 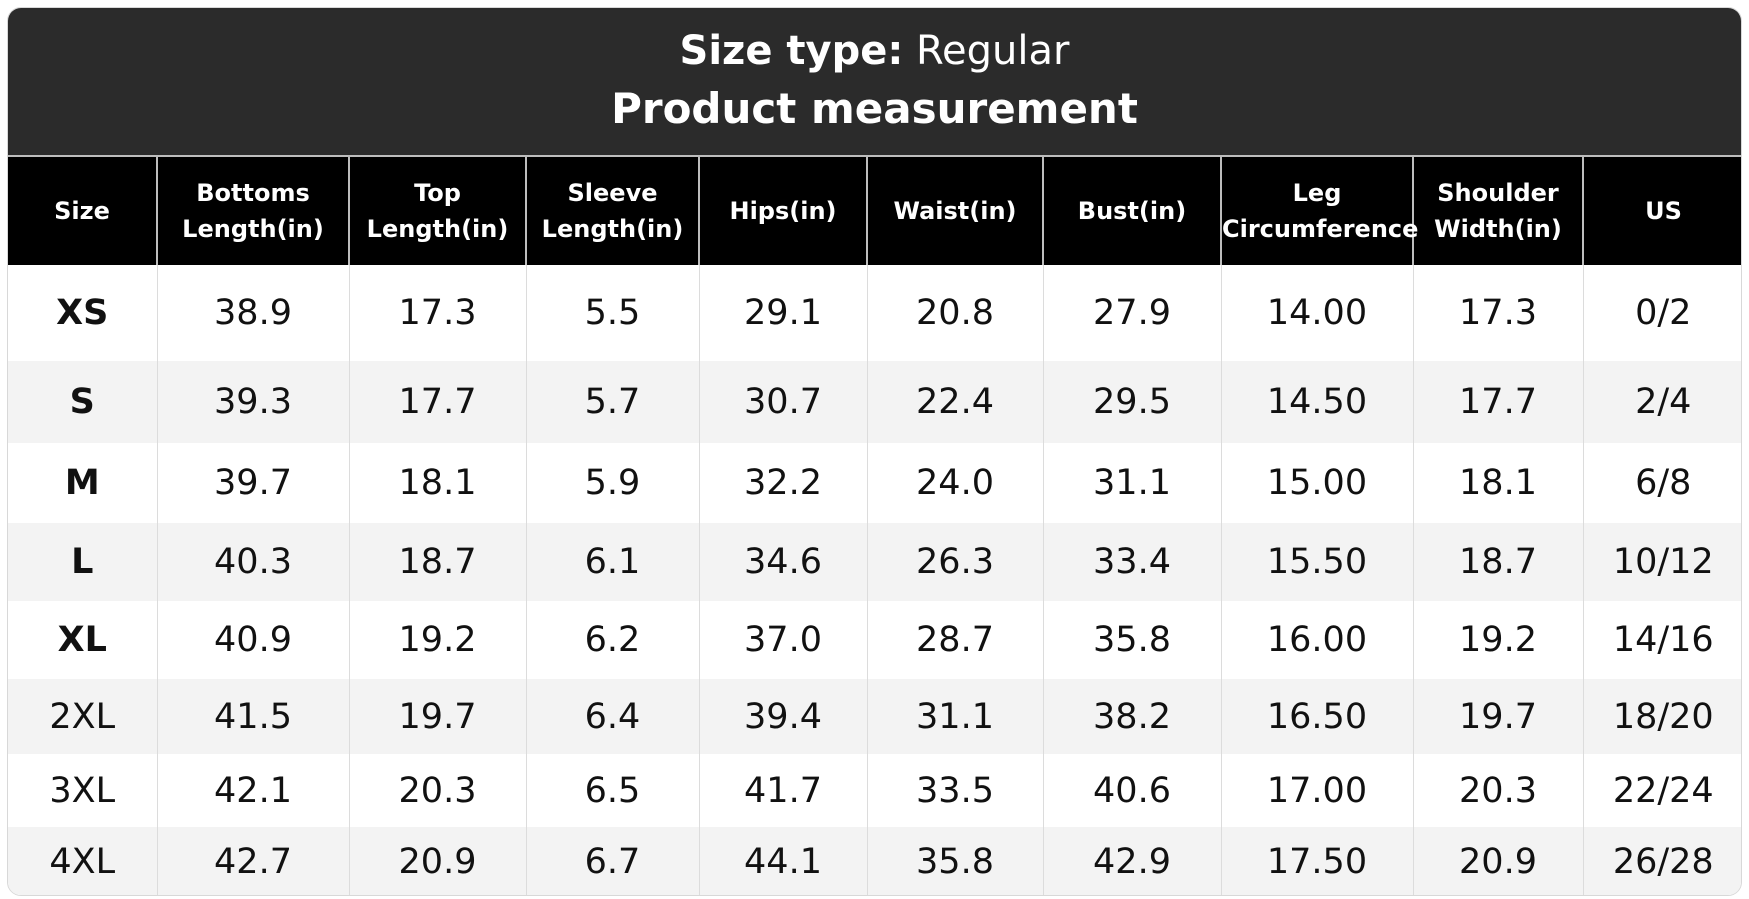 I want to click on size-cell: M, so click(x=82, y=483).